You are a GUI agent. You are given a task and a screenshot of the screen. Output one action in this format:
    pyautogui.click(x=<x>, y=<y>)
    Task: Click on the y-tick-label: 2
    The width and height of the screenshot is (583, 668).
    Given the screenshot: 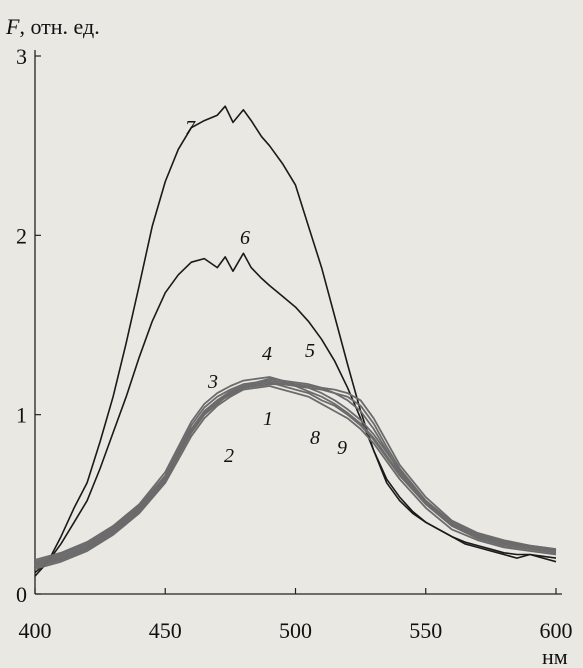 What is the action you would take?
    pyautogui.click(x=21, y=235)
    